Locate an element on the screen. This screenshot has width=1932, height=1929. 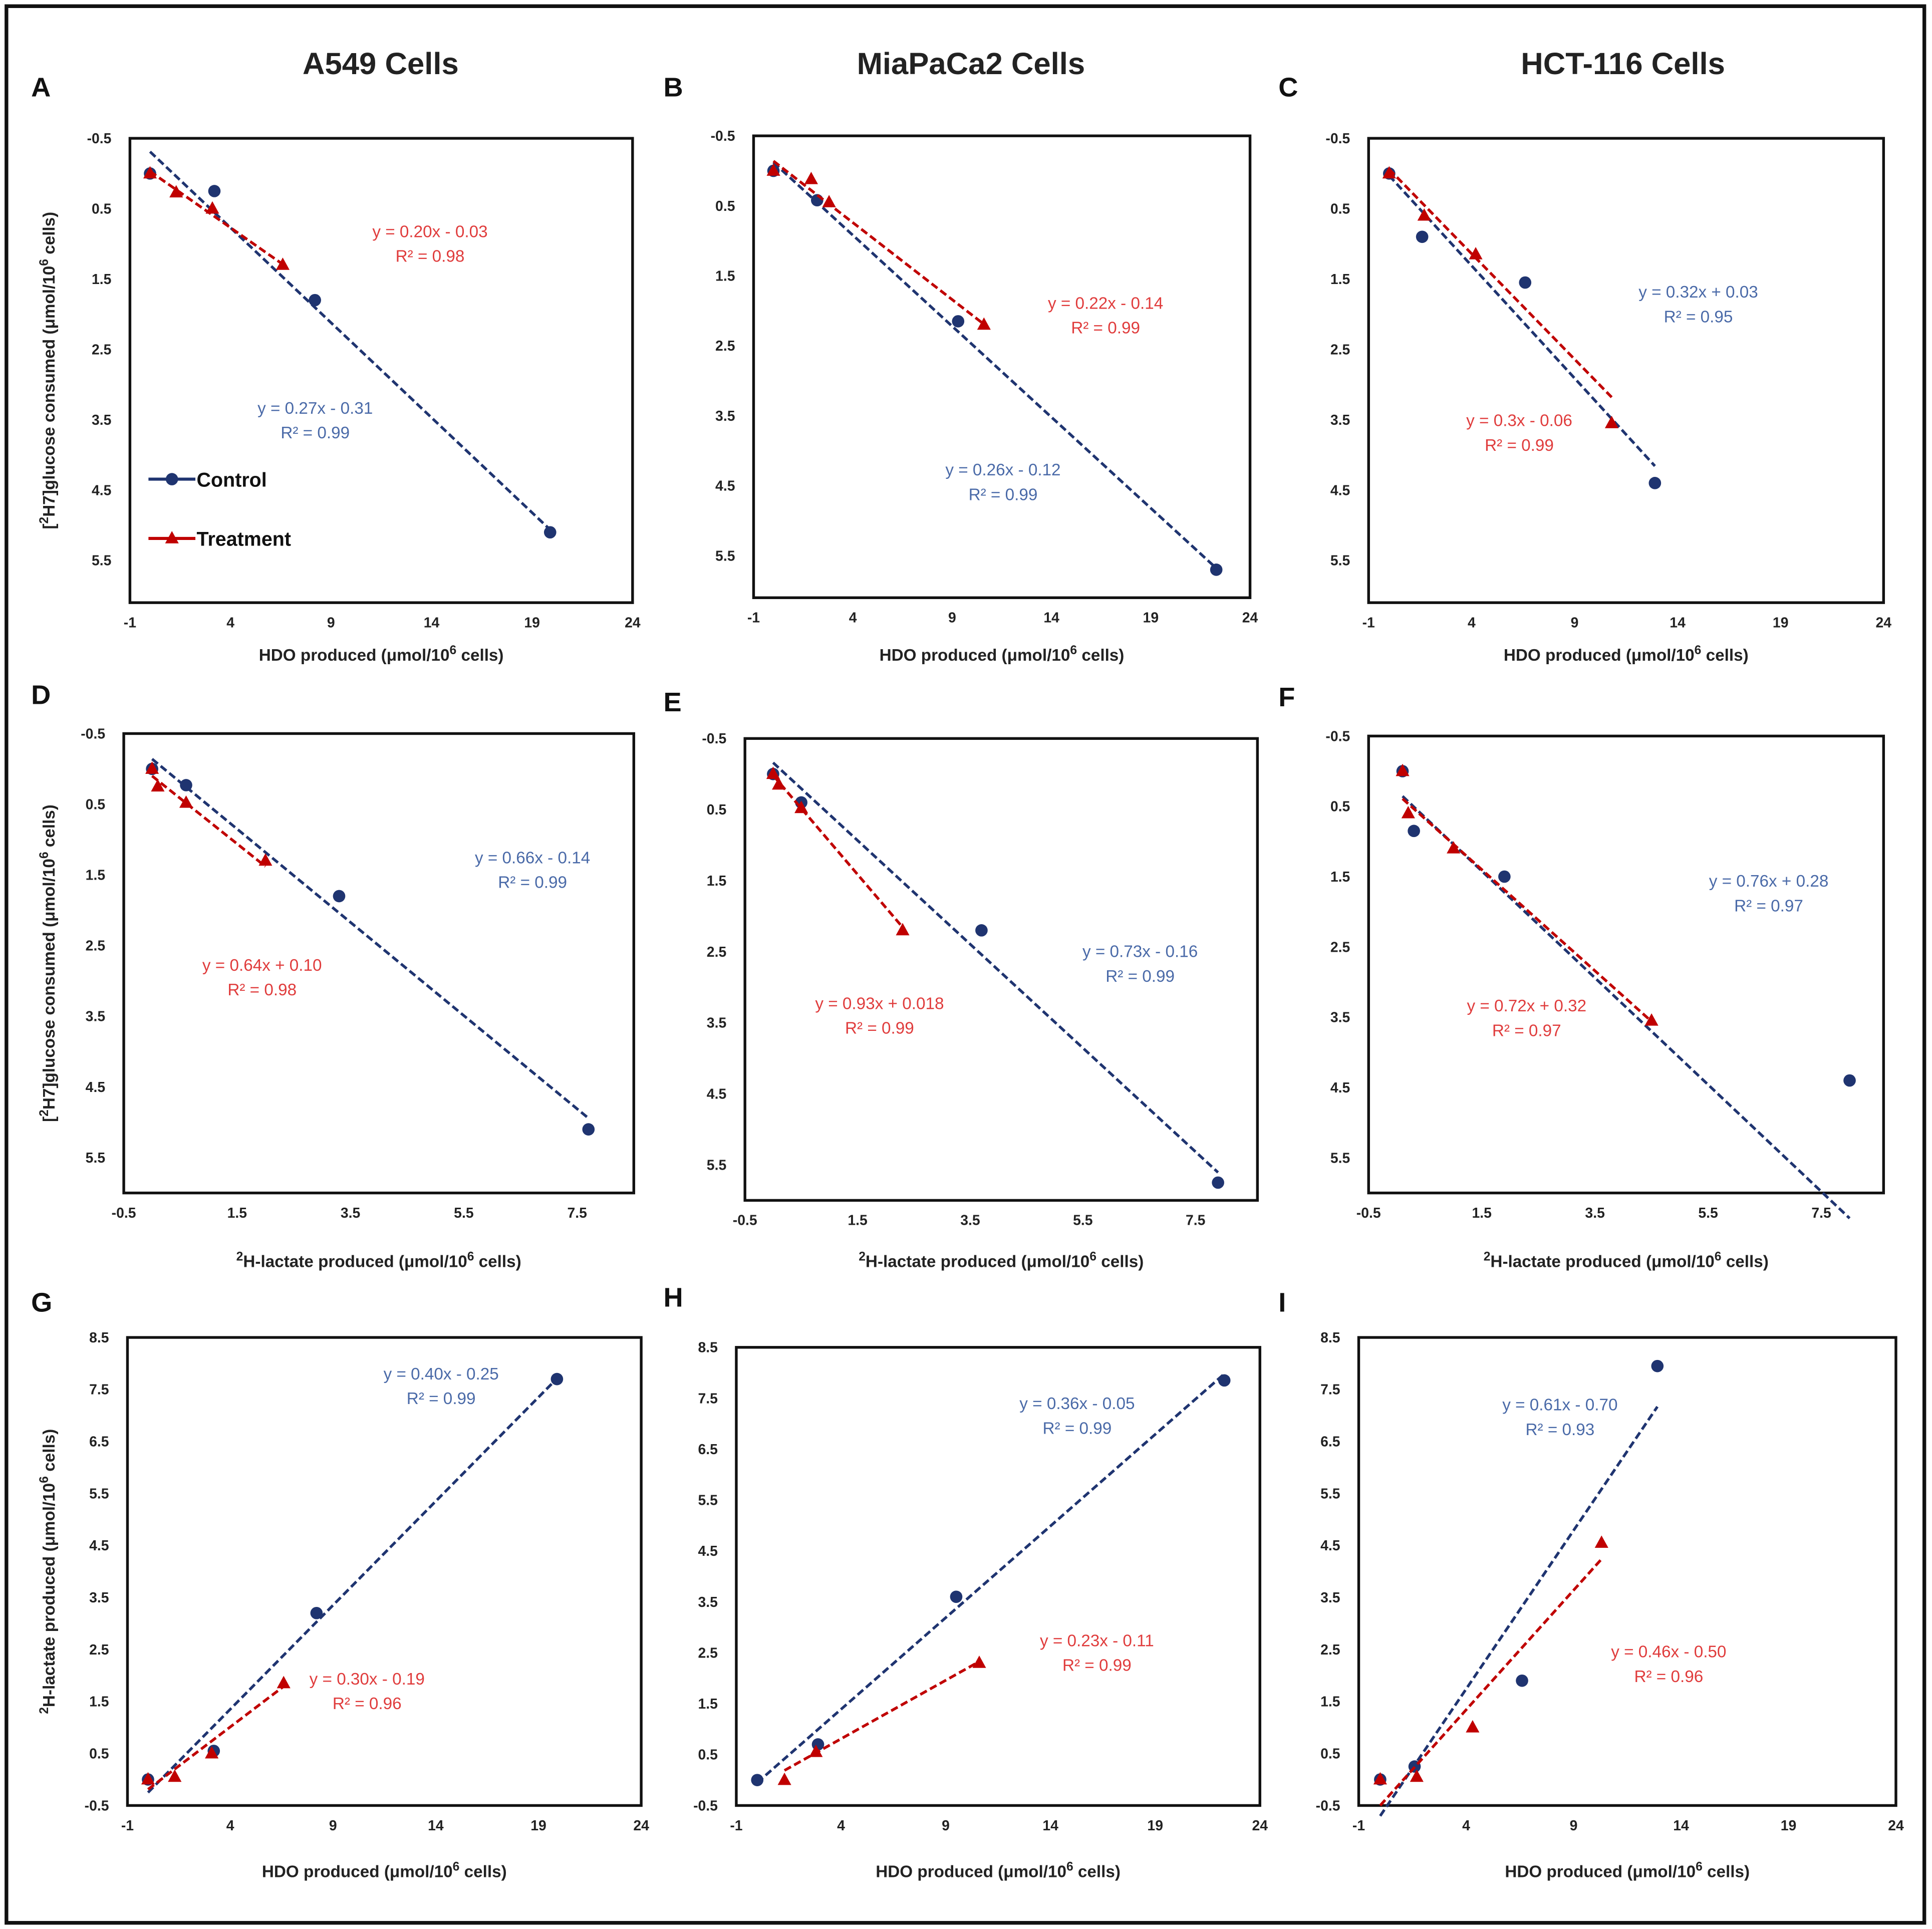
equation-control: y = 0.61x - 0.70 is located at coordinates (1559, 1405).